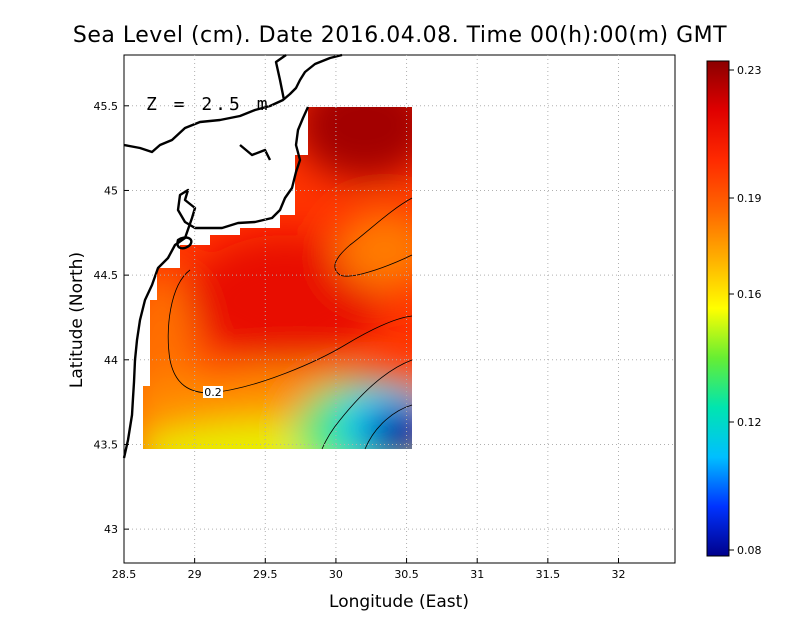  What do you see at coordinates (255, 152) in the screenshot?
I see `coastline-lagoon` at bounding box center [255, 152].